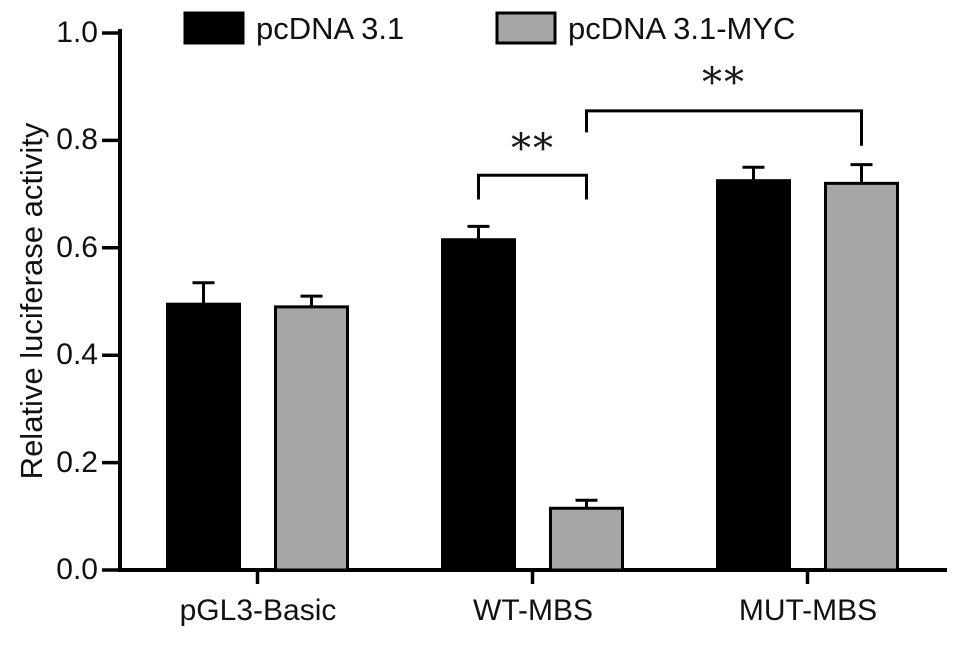 The height and width of the screenshot is (655, 969). I want to click on bar-pcdna-3-1-myc-wt-mbs, so click(586, 539).